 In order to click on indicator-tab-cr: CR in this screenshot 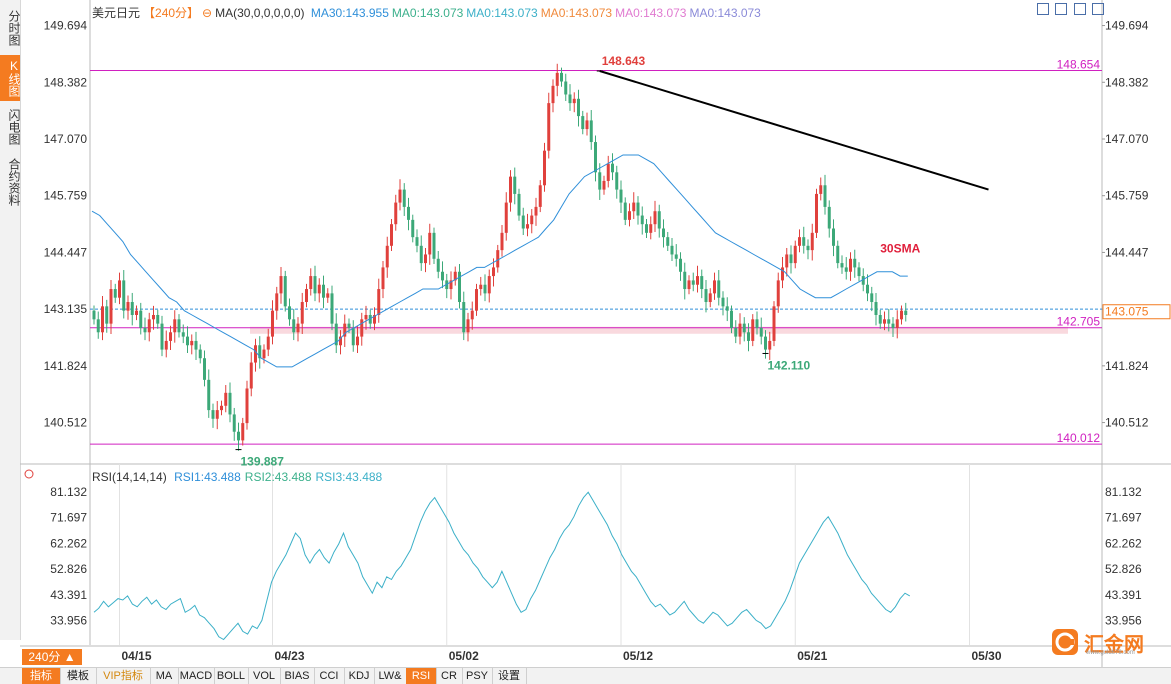, I will do `click(449, 676)`.